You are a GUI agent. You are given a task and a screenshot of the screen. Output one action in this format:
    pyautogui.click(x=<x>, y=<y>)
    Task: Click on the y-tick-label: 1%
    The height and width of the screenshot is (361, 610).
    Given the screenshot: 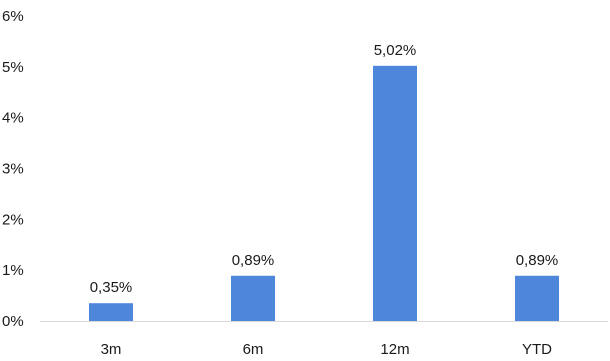 What is the action you would take?
    pyautogui.click(x=13, y=270)
    